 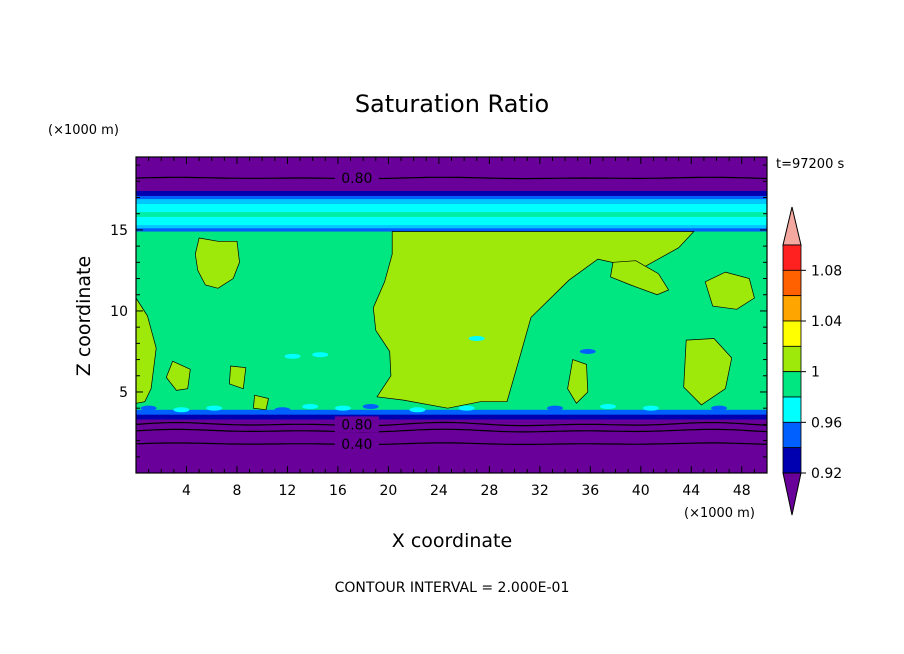 What do you see at coordinates (792, 226) in the screenshot?
I see `colorbar-top-triangle` at bounding box center [792, 226].